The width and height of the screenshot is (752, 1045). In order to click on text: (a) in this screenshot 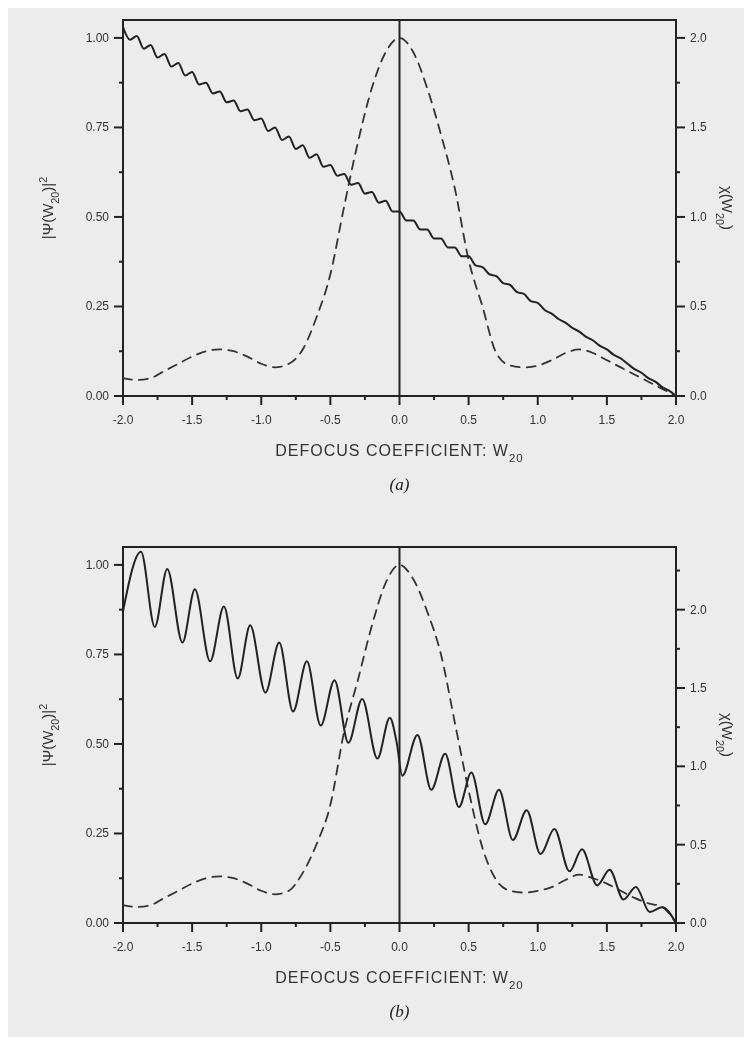, I will do `click(399, 484)`.